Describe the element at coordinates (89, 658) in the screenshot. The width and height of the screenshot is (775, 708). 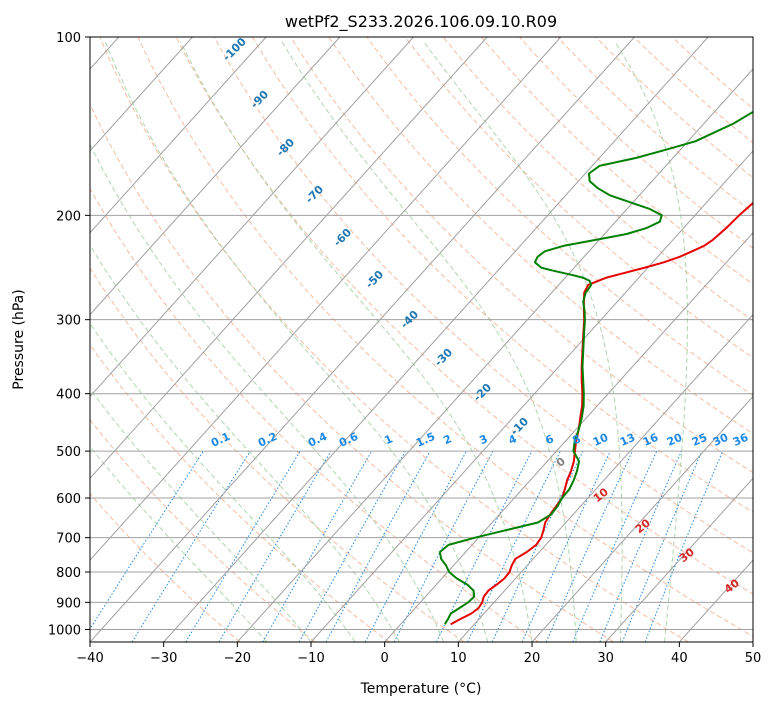
I see `x-tick-label: −40` at that location.